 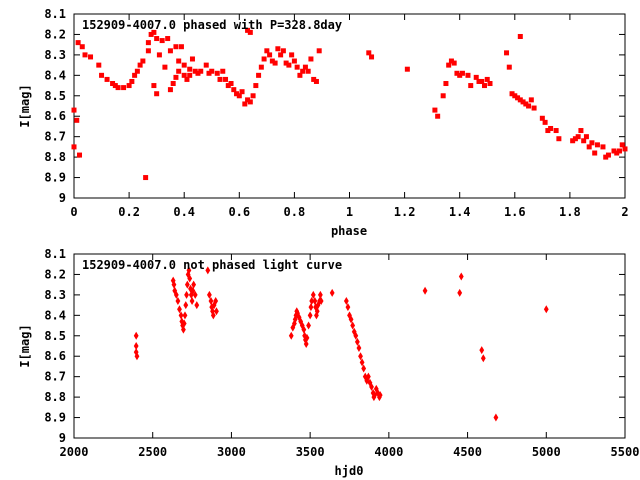 What do you see at coordinates (74, 452) in the screenshot?
I see `light-curve-x-tick-label: 2000` at bounding box center [74, 452].